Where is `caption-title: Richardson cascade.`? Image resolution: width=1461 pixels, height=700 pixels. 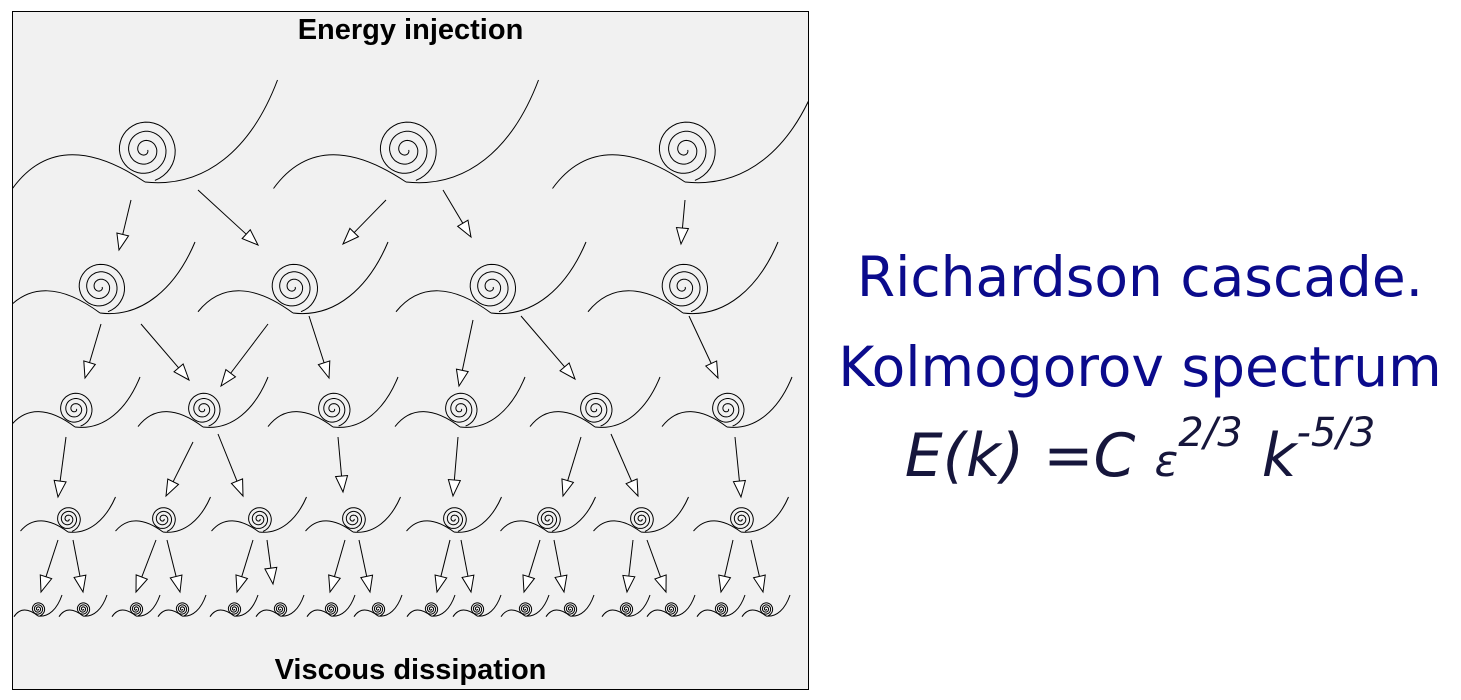
caption-title: Richardson cascade. is located at coordinates (1140, 277).